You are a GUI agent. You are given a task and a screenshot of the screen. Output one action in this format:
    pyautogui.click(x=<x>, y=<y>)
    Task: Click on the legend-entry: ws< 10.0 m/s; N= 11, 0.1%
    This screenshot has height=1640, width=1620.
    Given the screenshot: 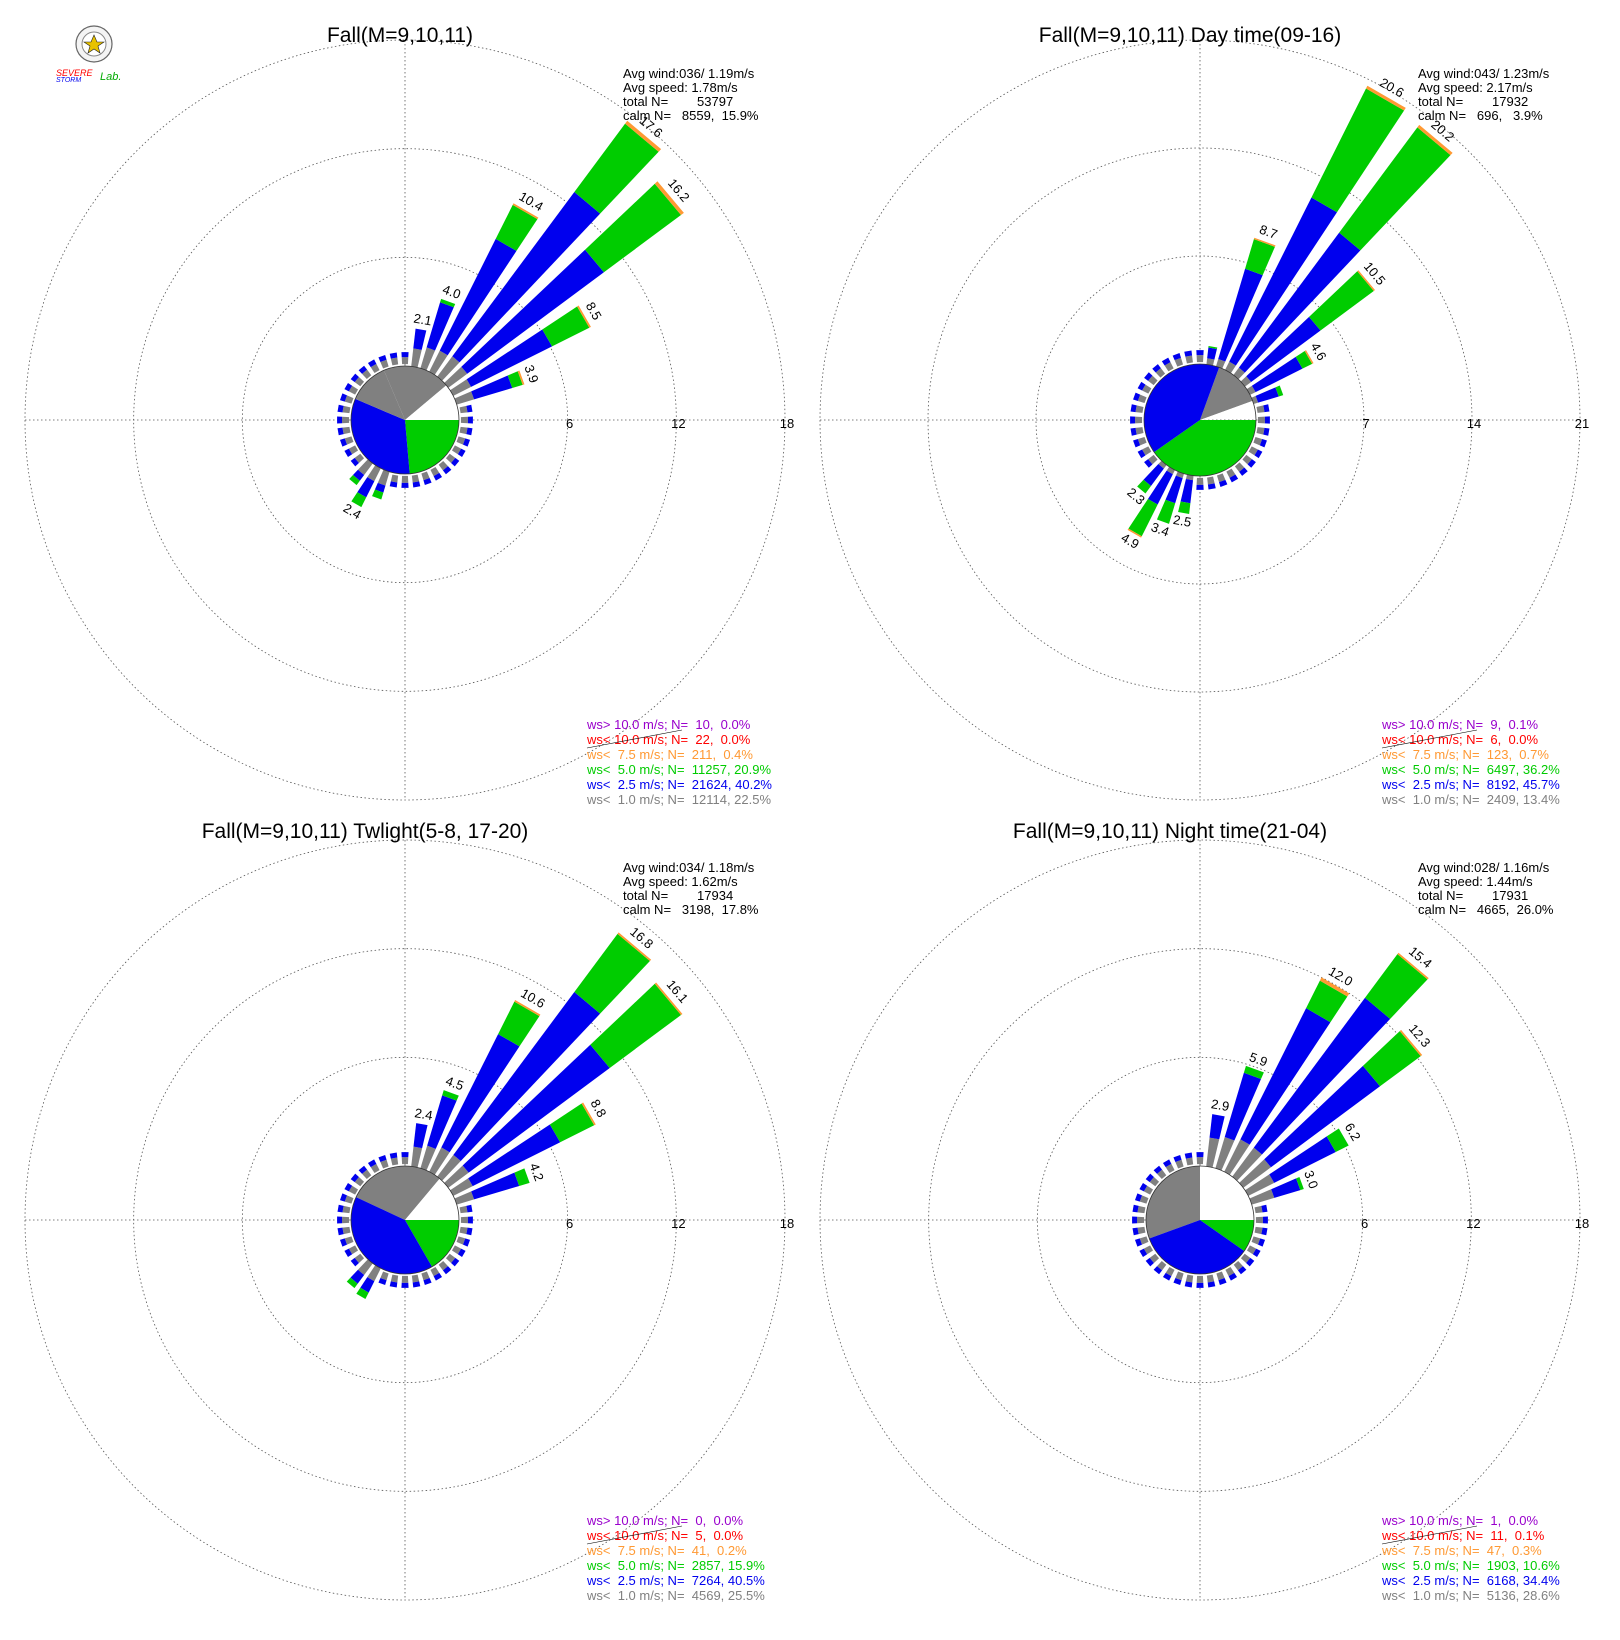 What is the action you would take?
    pyautogui.click(x=1463, y=1535)
    